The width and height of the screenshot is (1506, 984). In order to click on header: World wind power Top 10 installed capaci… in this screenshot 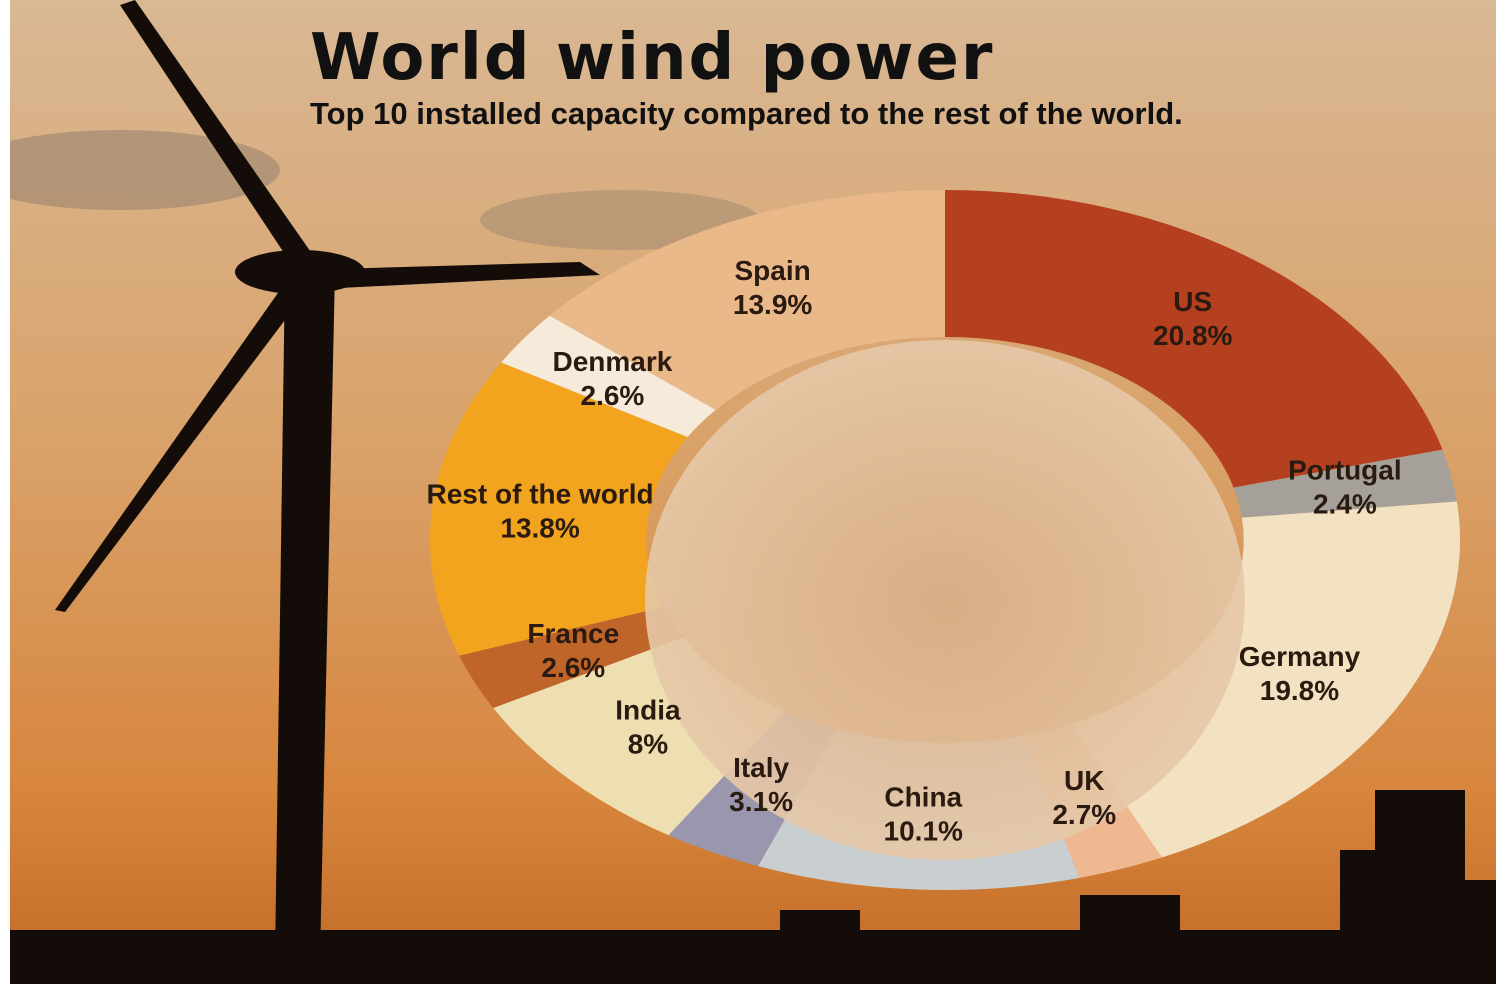, I will do `click(860, 78)`.